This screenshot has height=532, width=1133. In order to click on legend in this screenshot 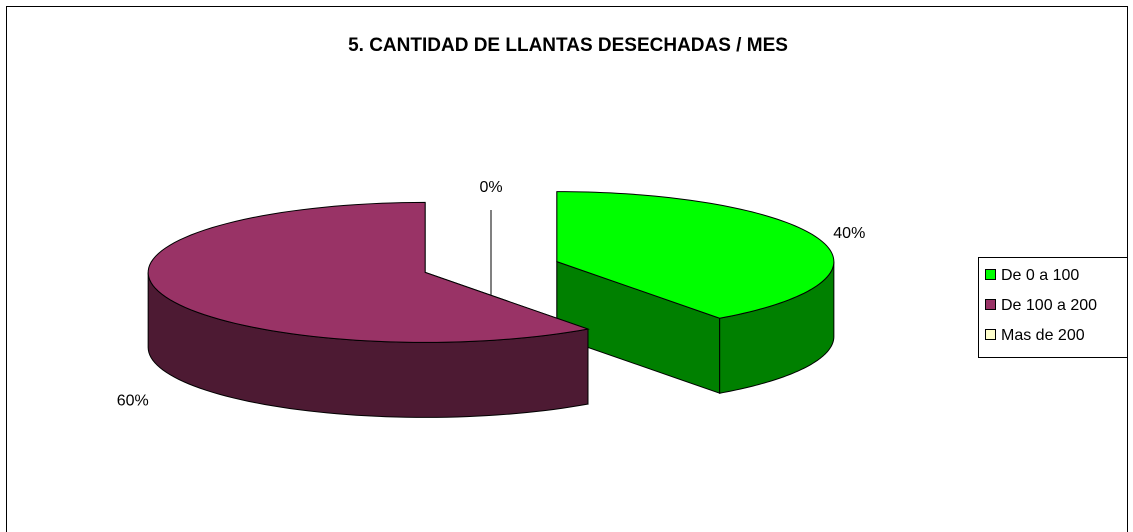, I will do `click(1053, 307)`.